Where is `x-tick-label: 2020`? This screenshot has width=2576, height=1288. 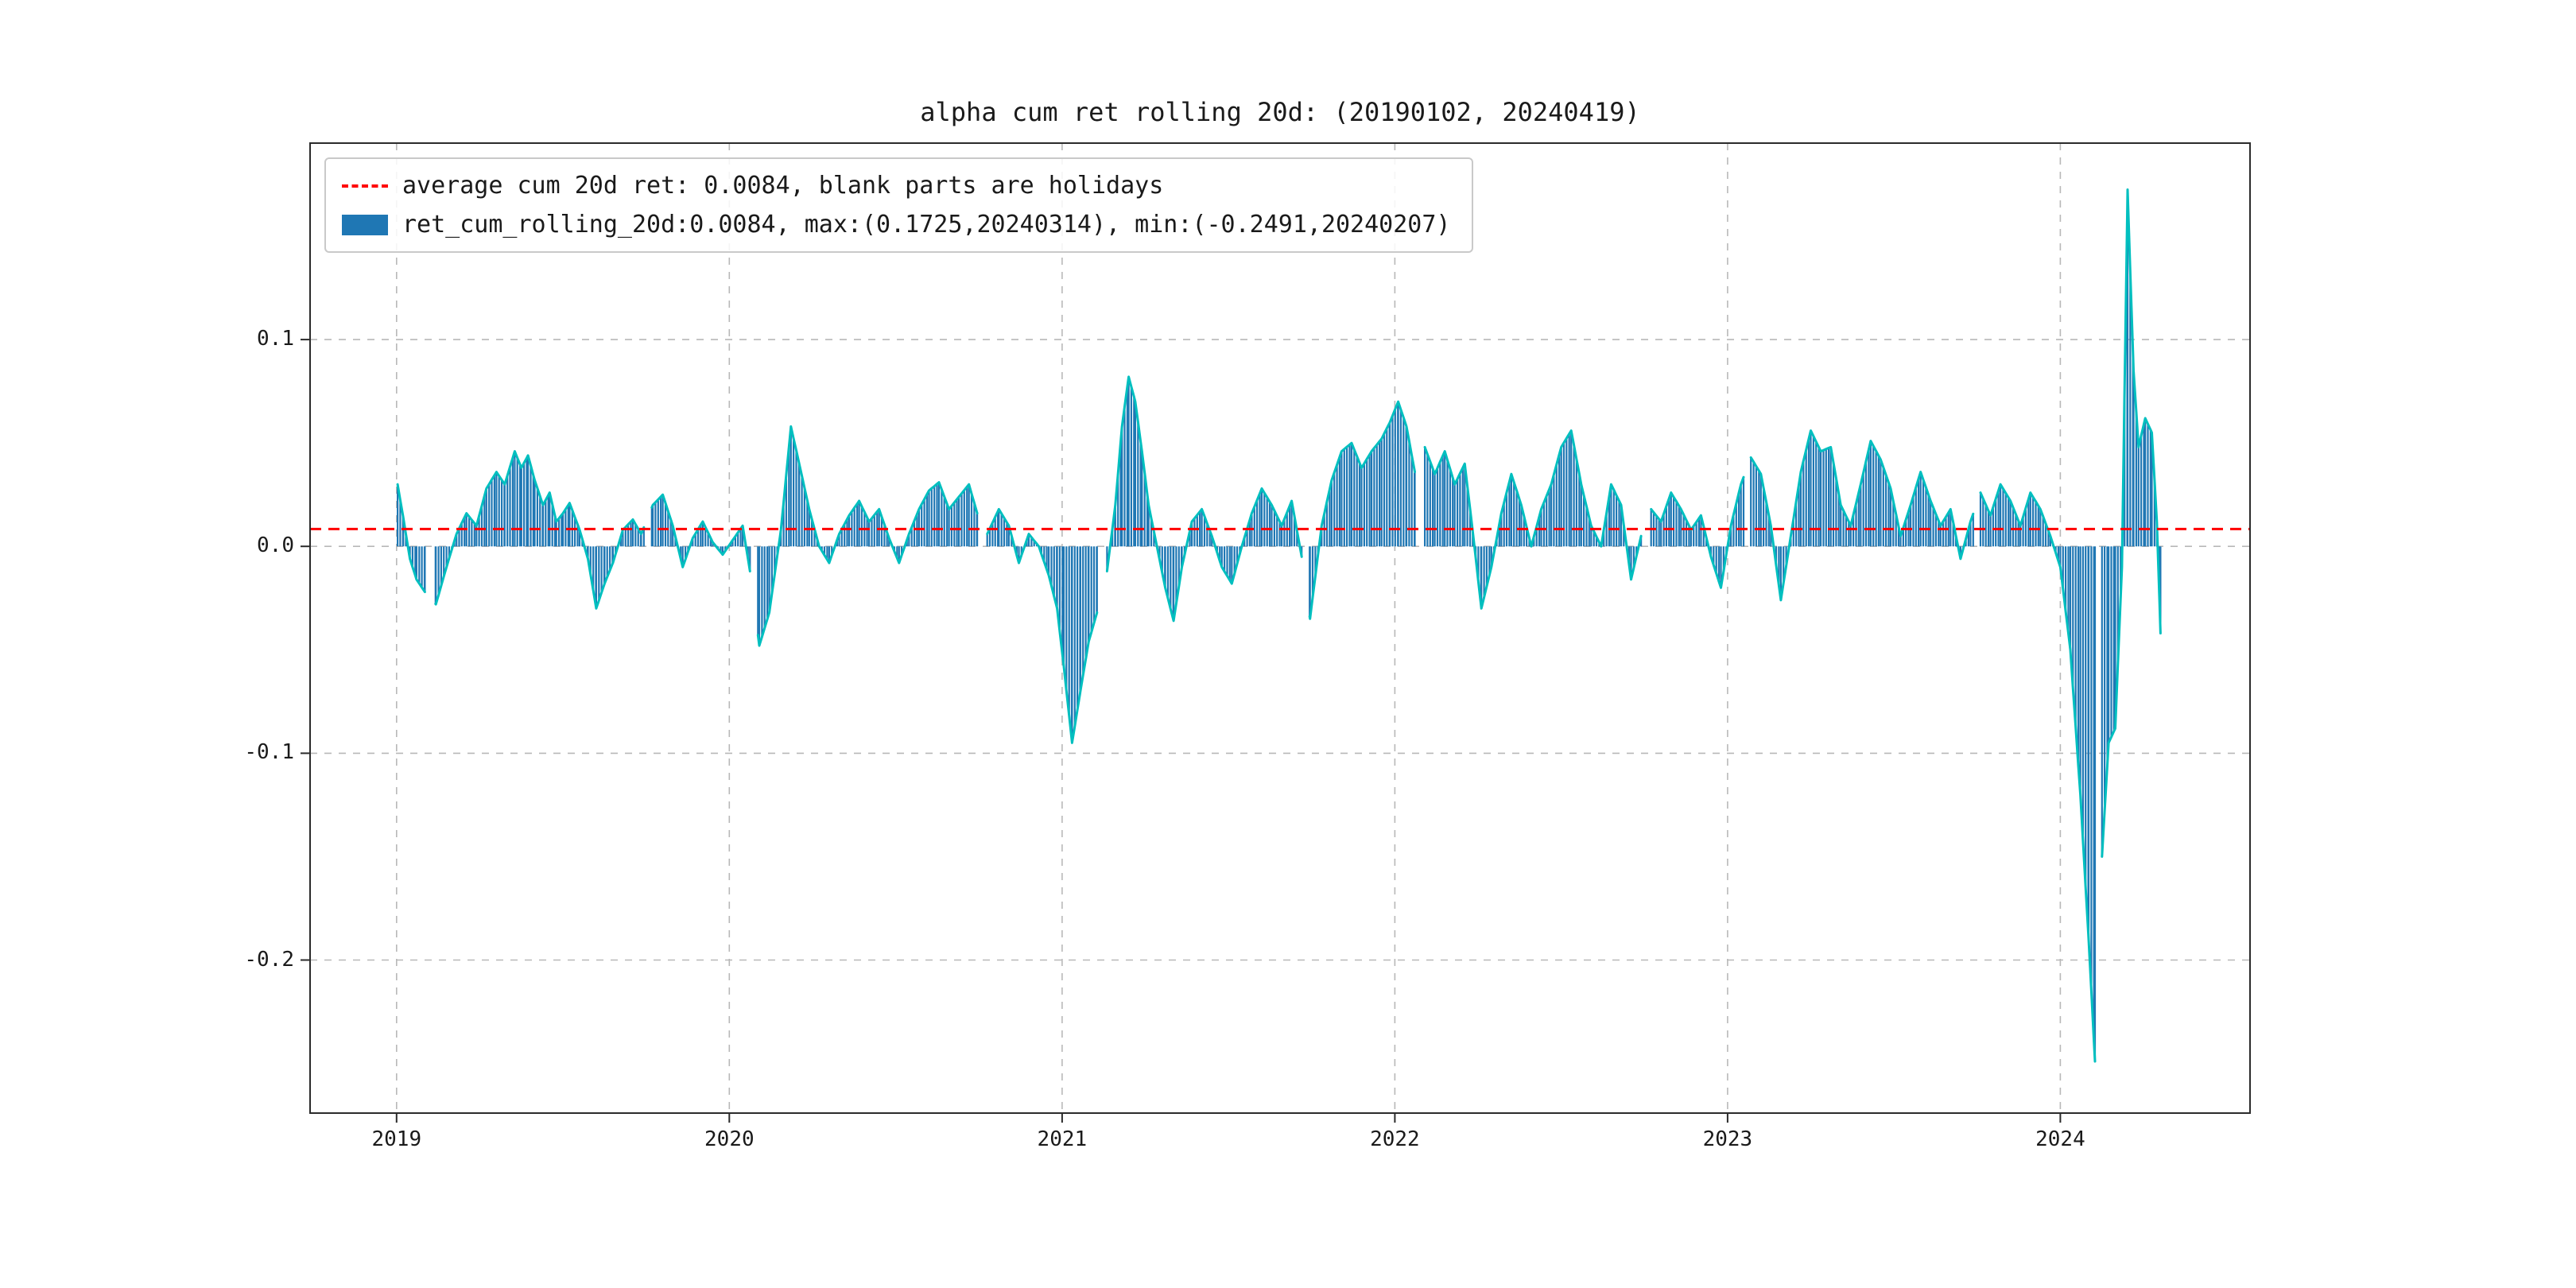 x-tick-label: 2020 is located at coordinates (729, 1139).